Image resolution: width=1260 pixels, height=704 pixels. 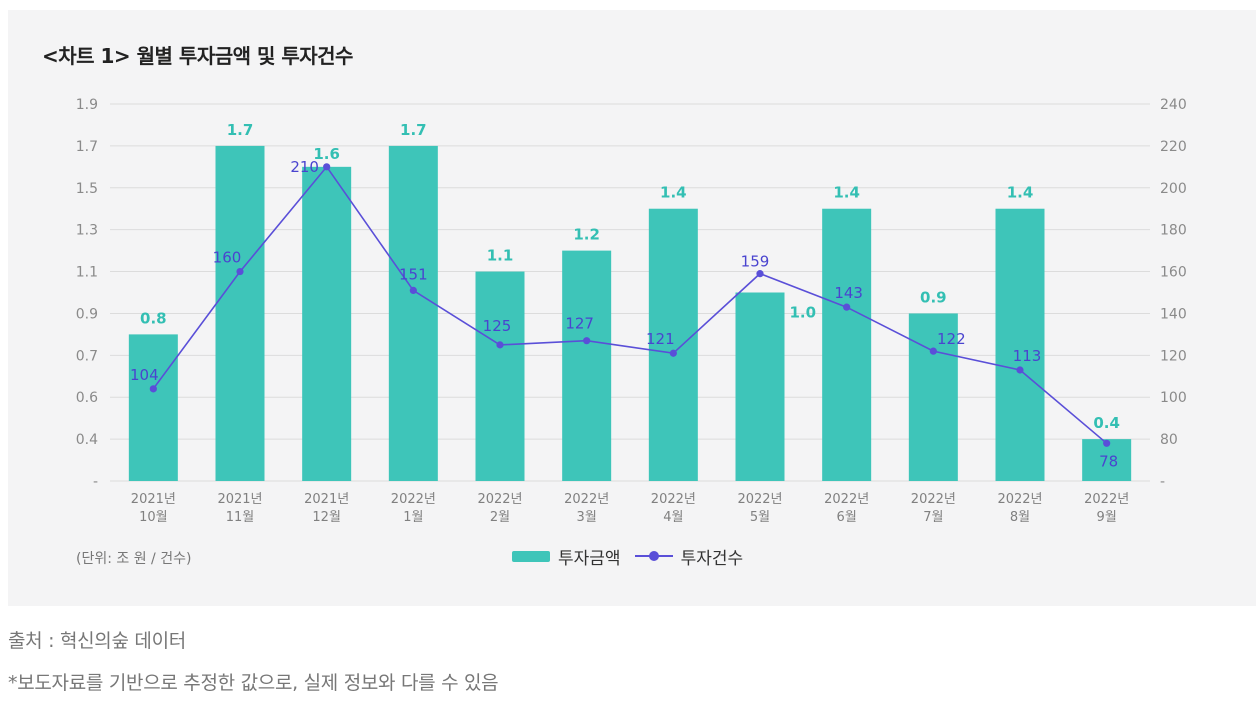 I want to click on bar-value-label: 0.9, so click(x=933, y=297).